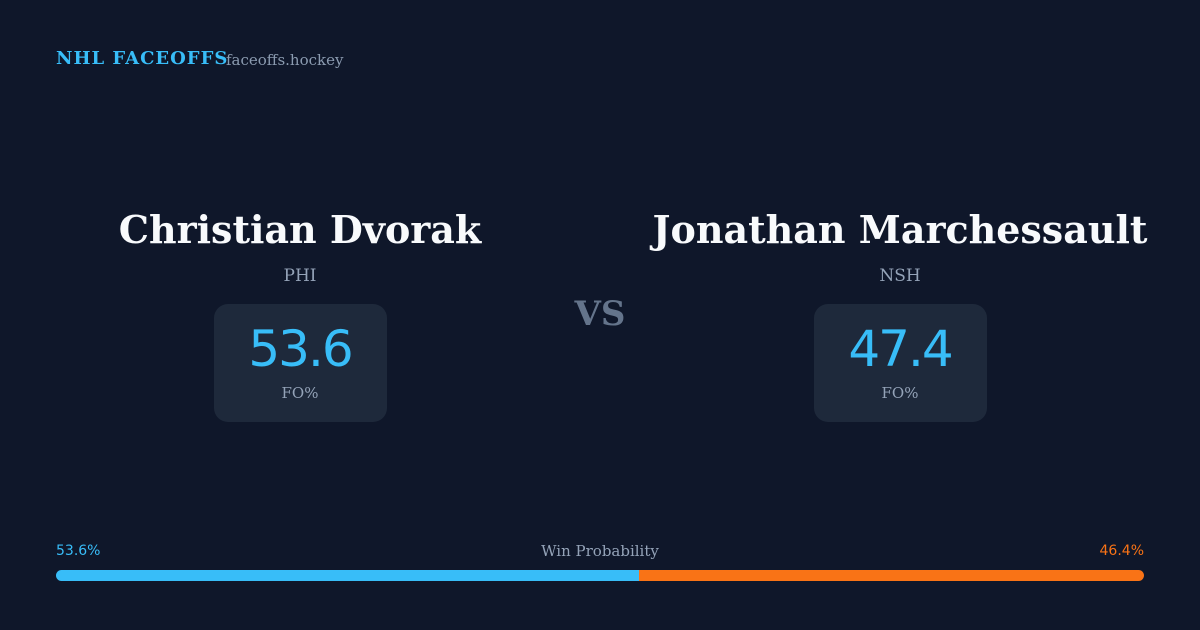 The image size is (1200, 630). What do you see at coordinates (900, 229) in the screenshot?
I see `player-name: Jonathan Marchessault` at bounding box center [900, 229].